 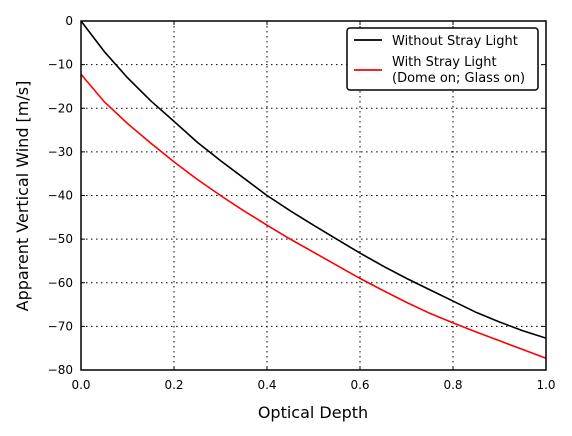 What do you see at coordinates (60, 283) in the screenshot?
I see `y-tick-label: −60` at bounding box center [60, 283].